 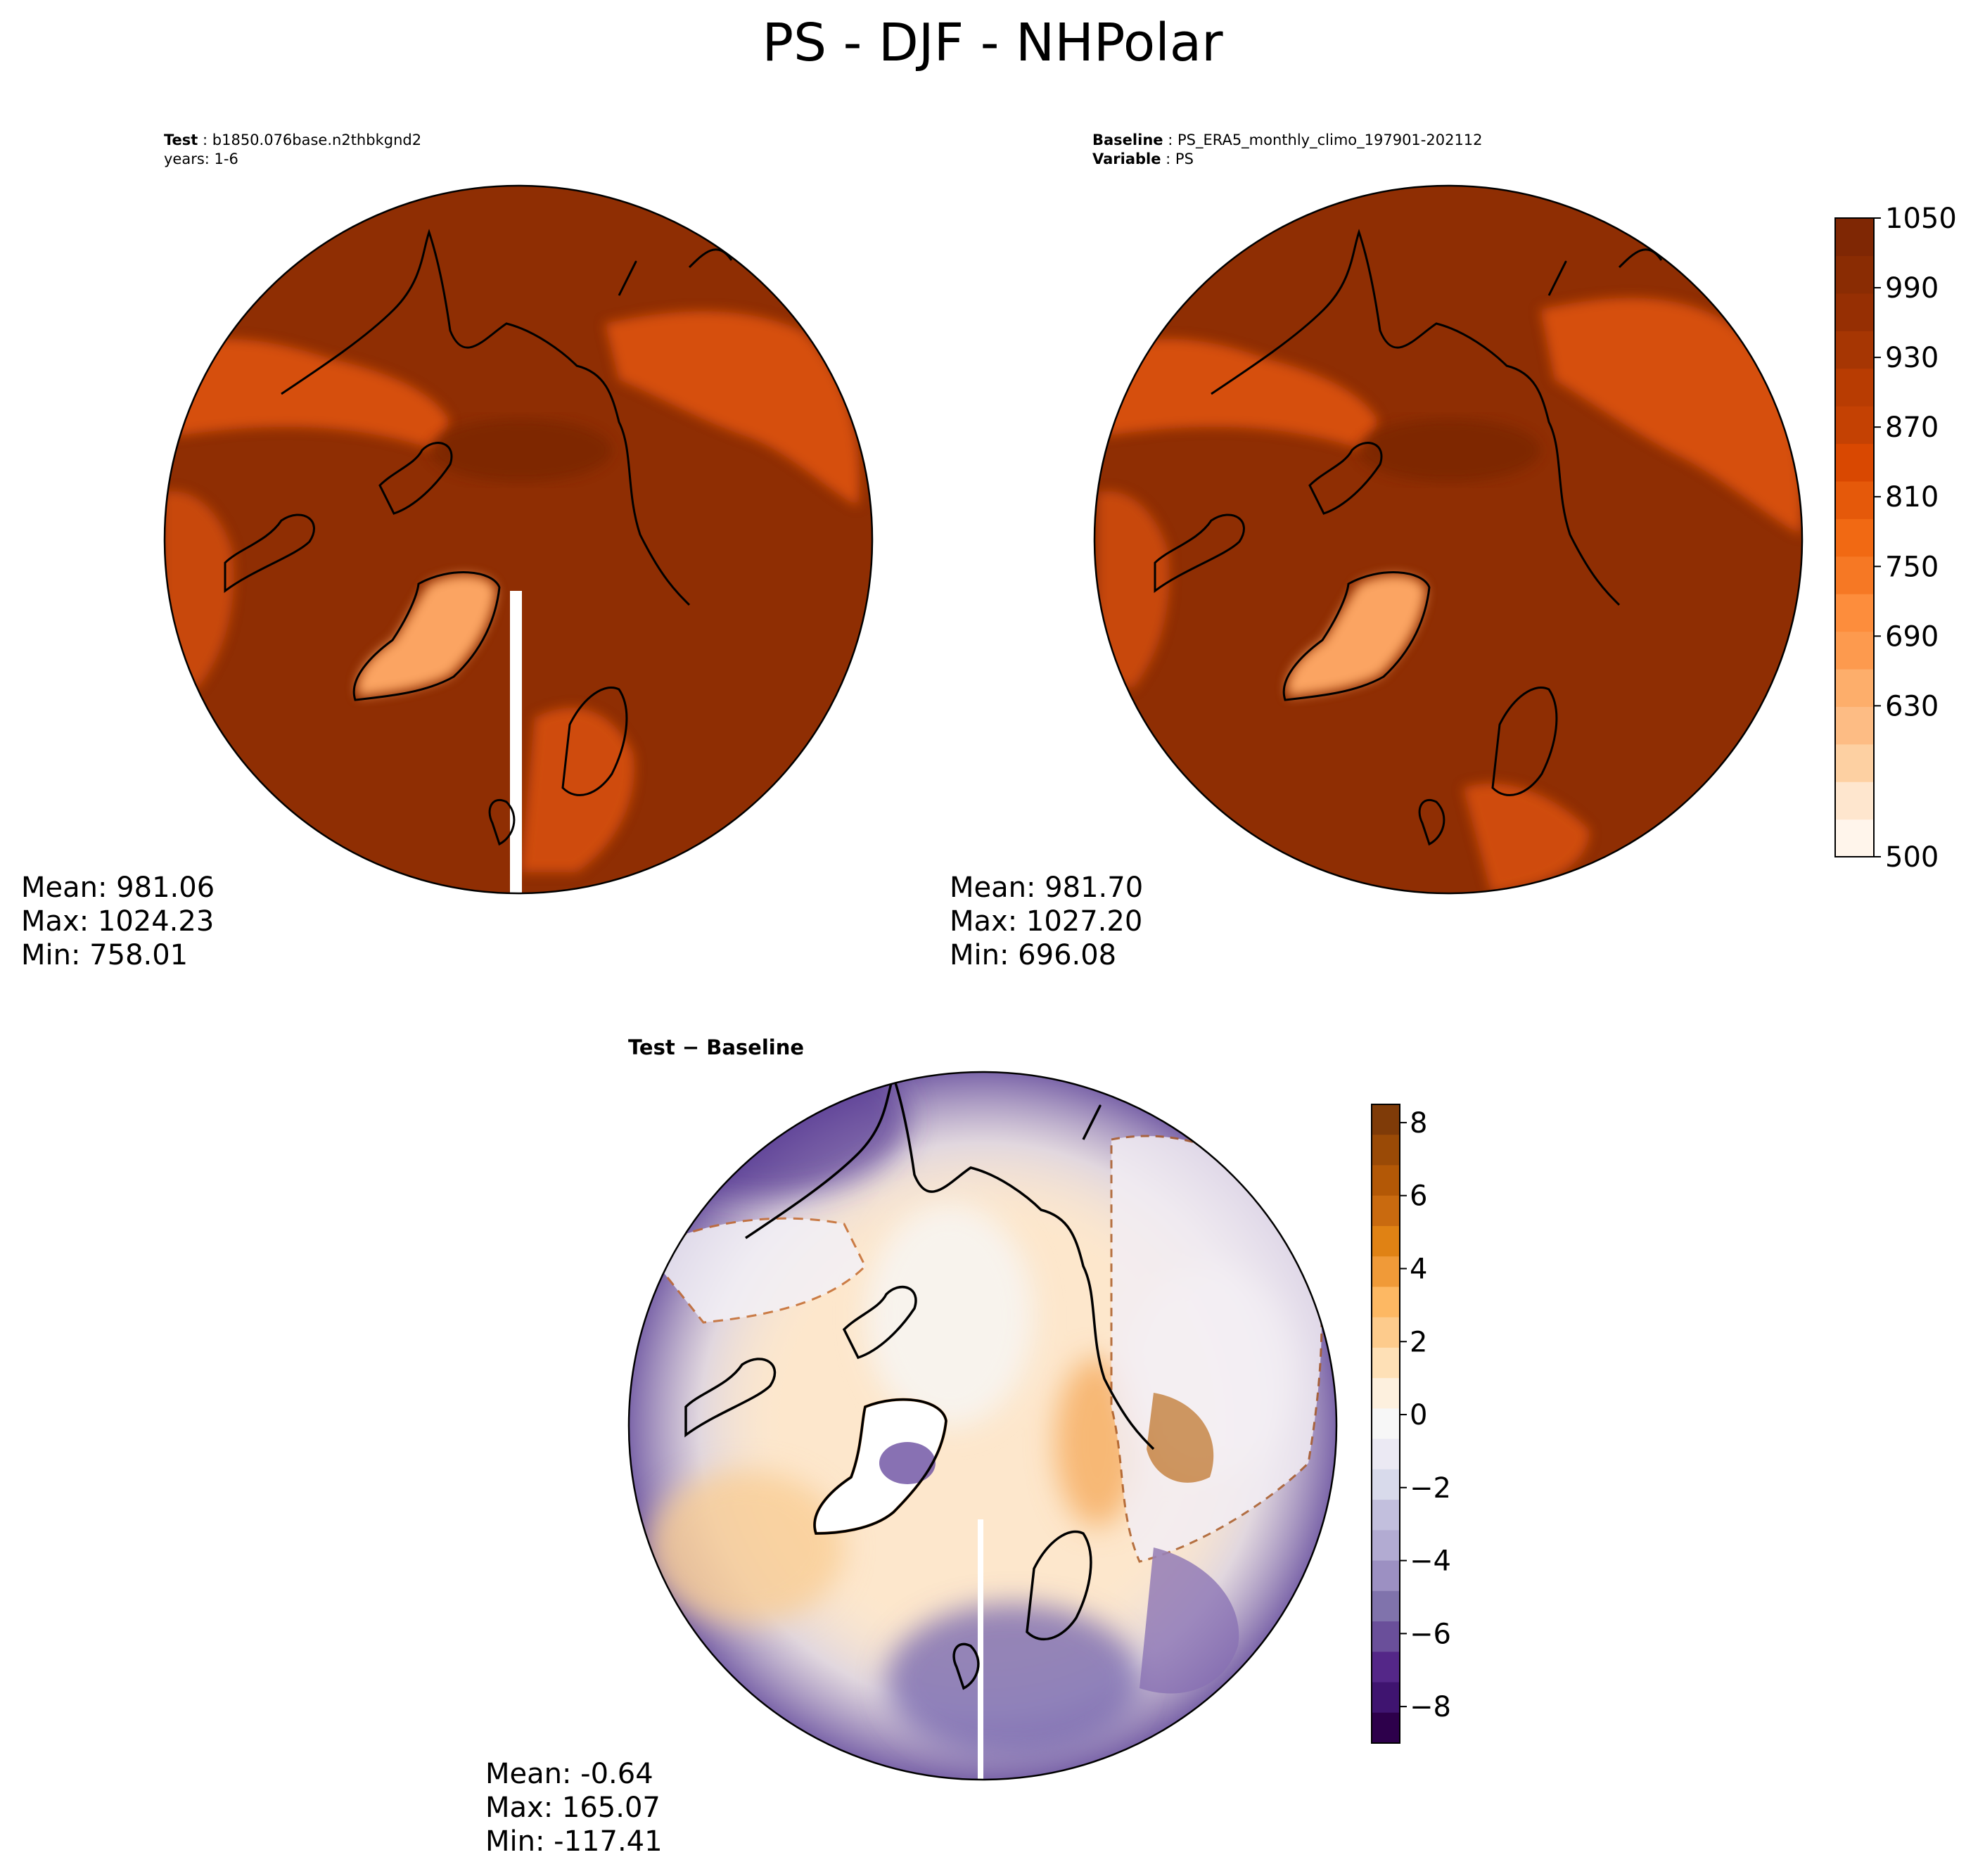 I want to click on test-map-coastlines, so click(x=479, y=537).